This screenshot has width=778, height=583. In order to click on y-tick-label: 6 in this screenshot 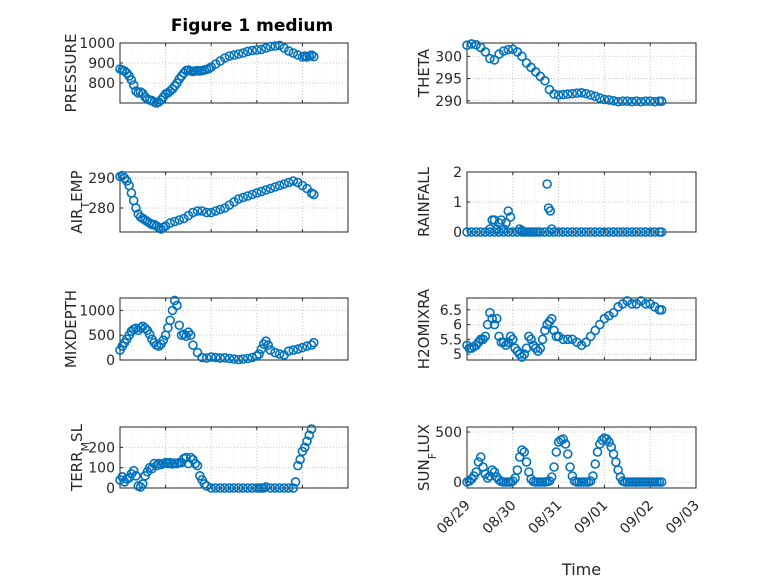, I will do `click(457, 326)`.